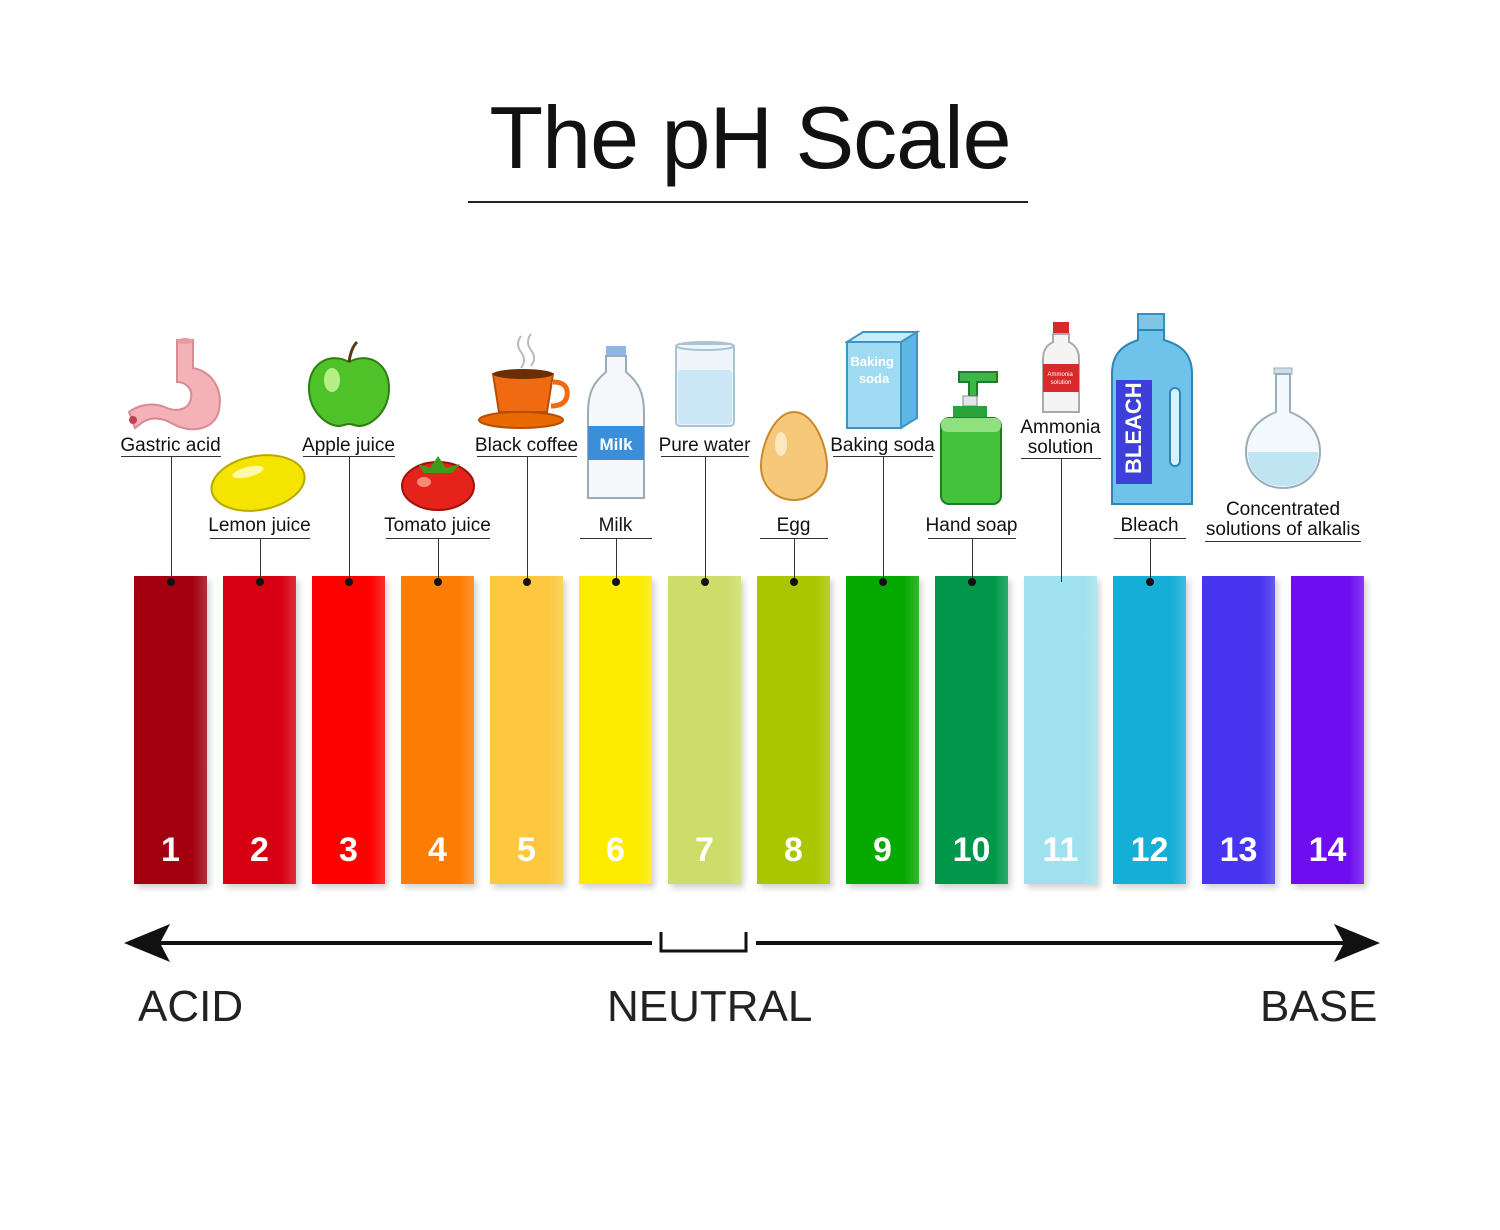  What do you see at coordinates (1319, 1006) in the screenshot?
I see `base-label: BASE` at bounding box center [1319, 1006].